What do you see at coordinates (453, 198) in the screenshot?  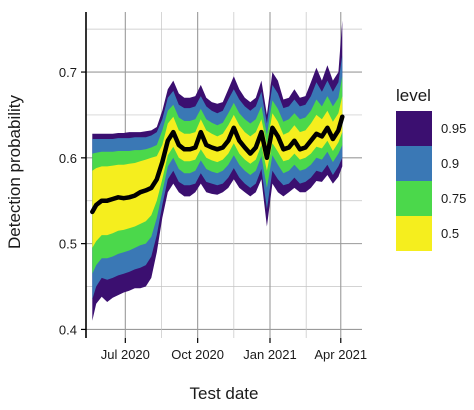 I see `legend-label: 0.75` at bounding box center [453, 198].